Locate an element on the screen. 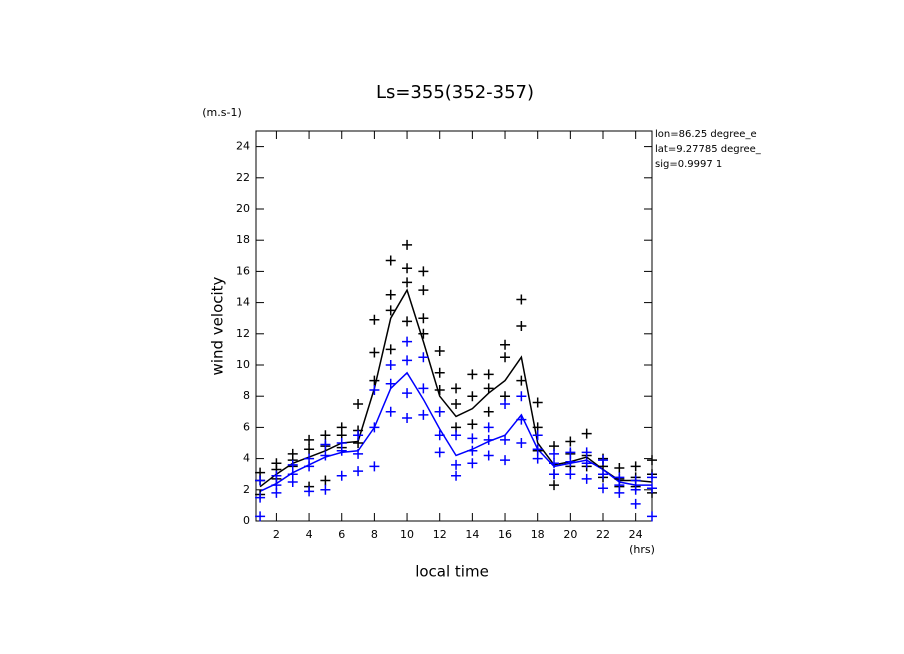 This screenshot has height=654, width=904. y-tick-label: 20 is located at coordinates (243, 208).